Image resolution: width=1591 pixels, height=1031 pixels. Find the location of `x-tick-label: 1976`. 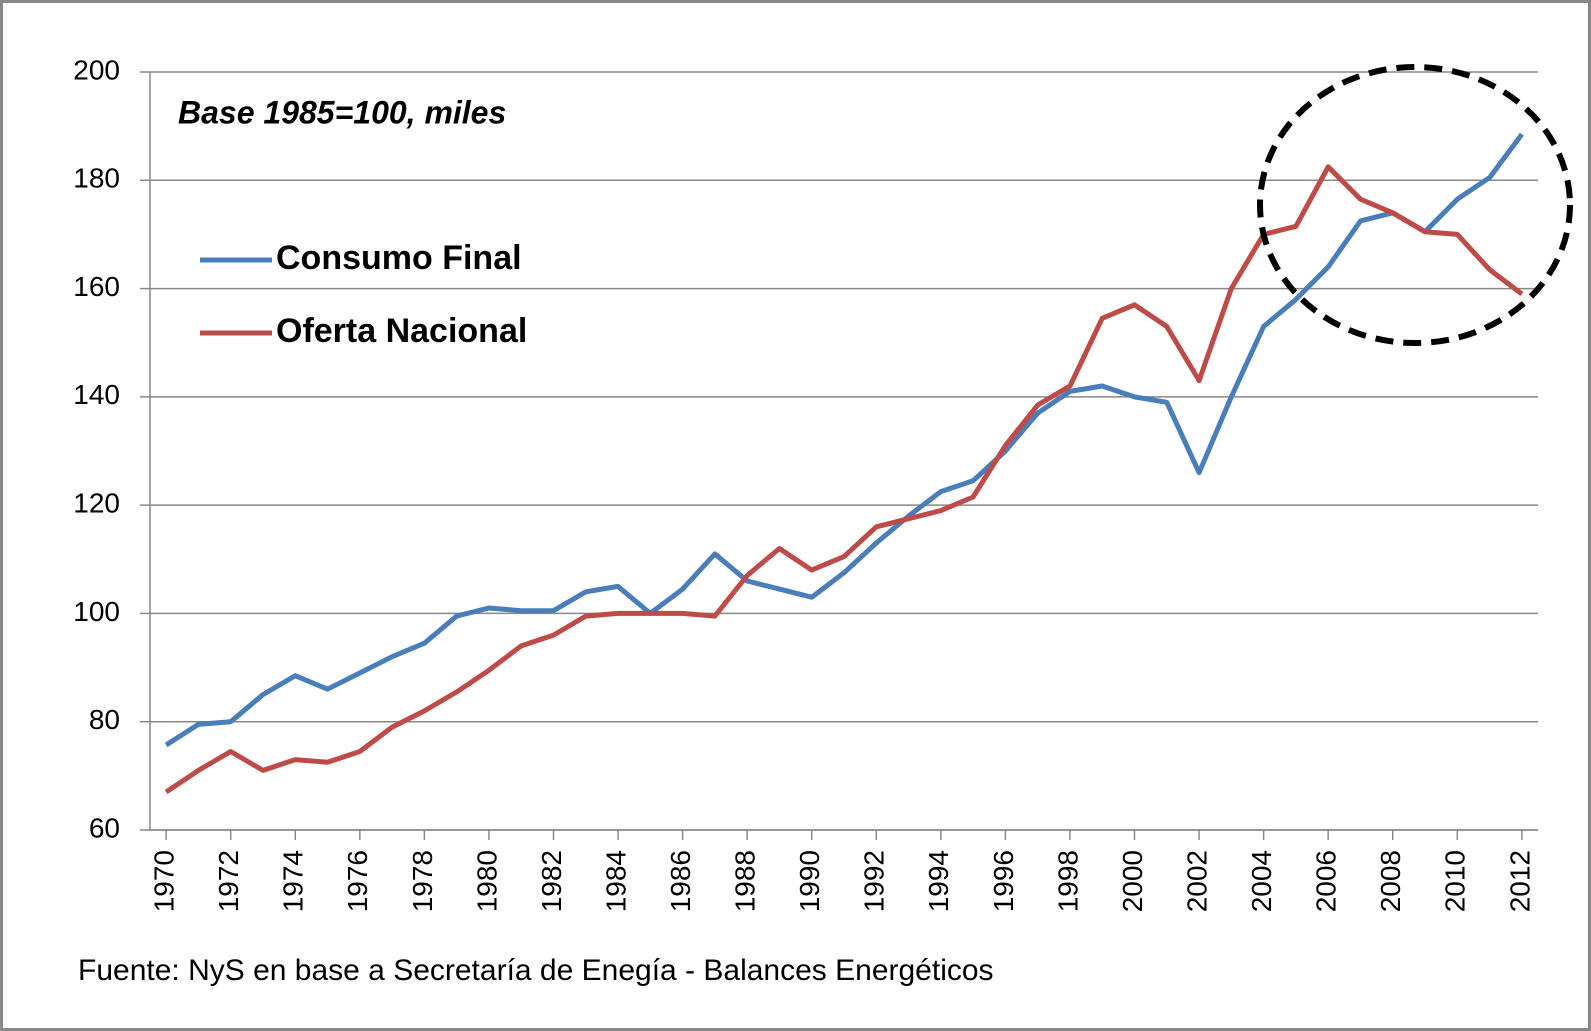

x-tick-label: 1976 is located at coordinates (357, 881).